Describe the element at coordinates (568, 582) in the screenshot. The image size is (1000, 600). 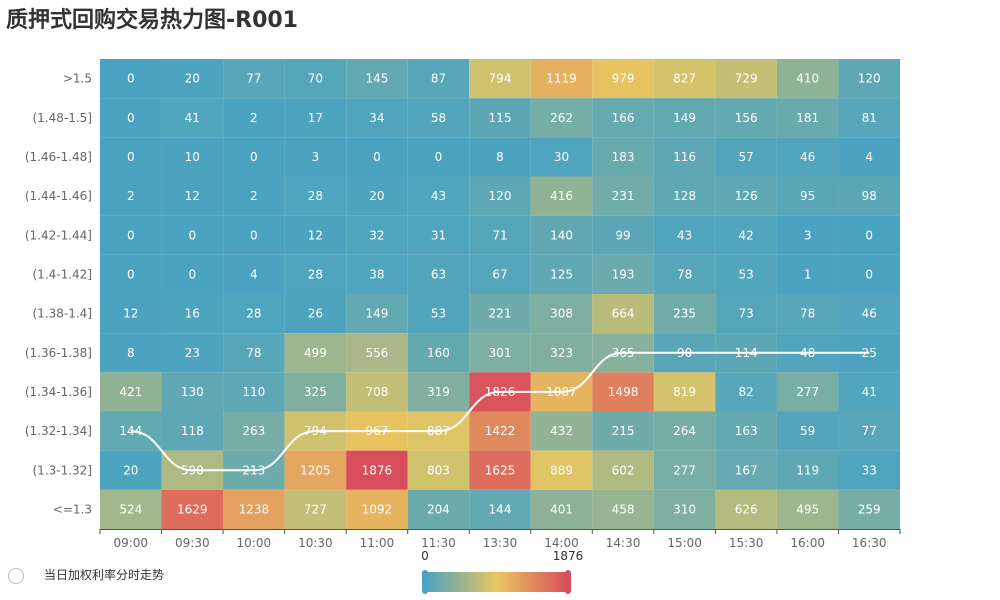
I see `visual-map-max-handle` at that location.